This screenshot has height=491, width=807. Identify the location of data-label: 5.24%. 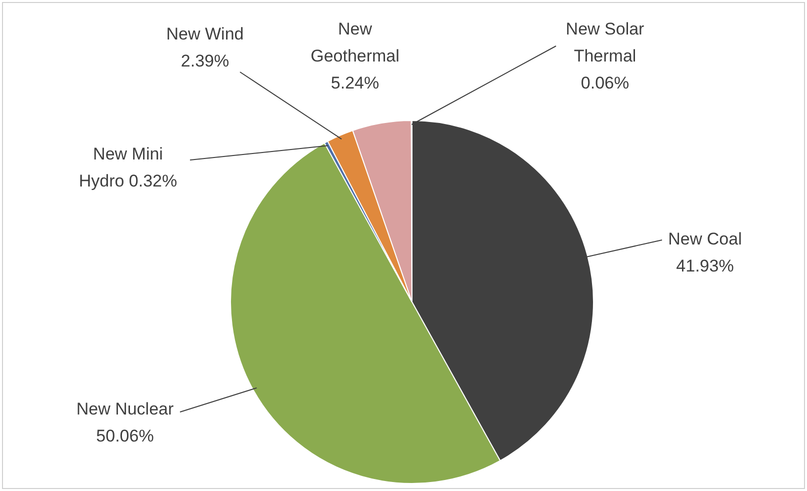
(355, 83).